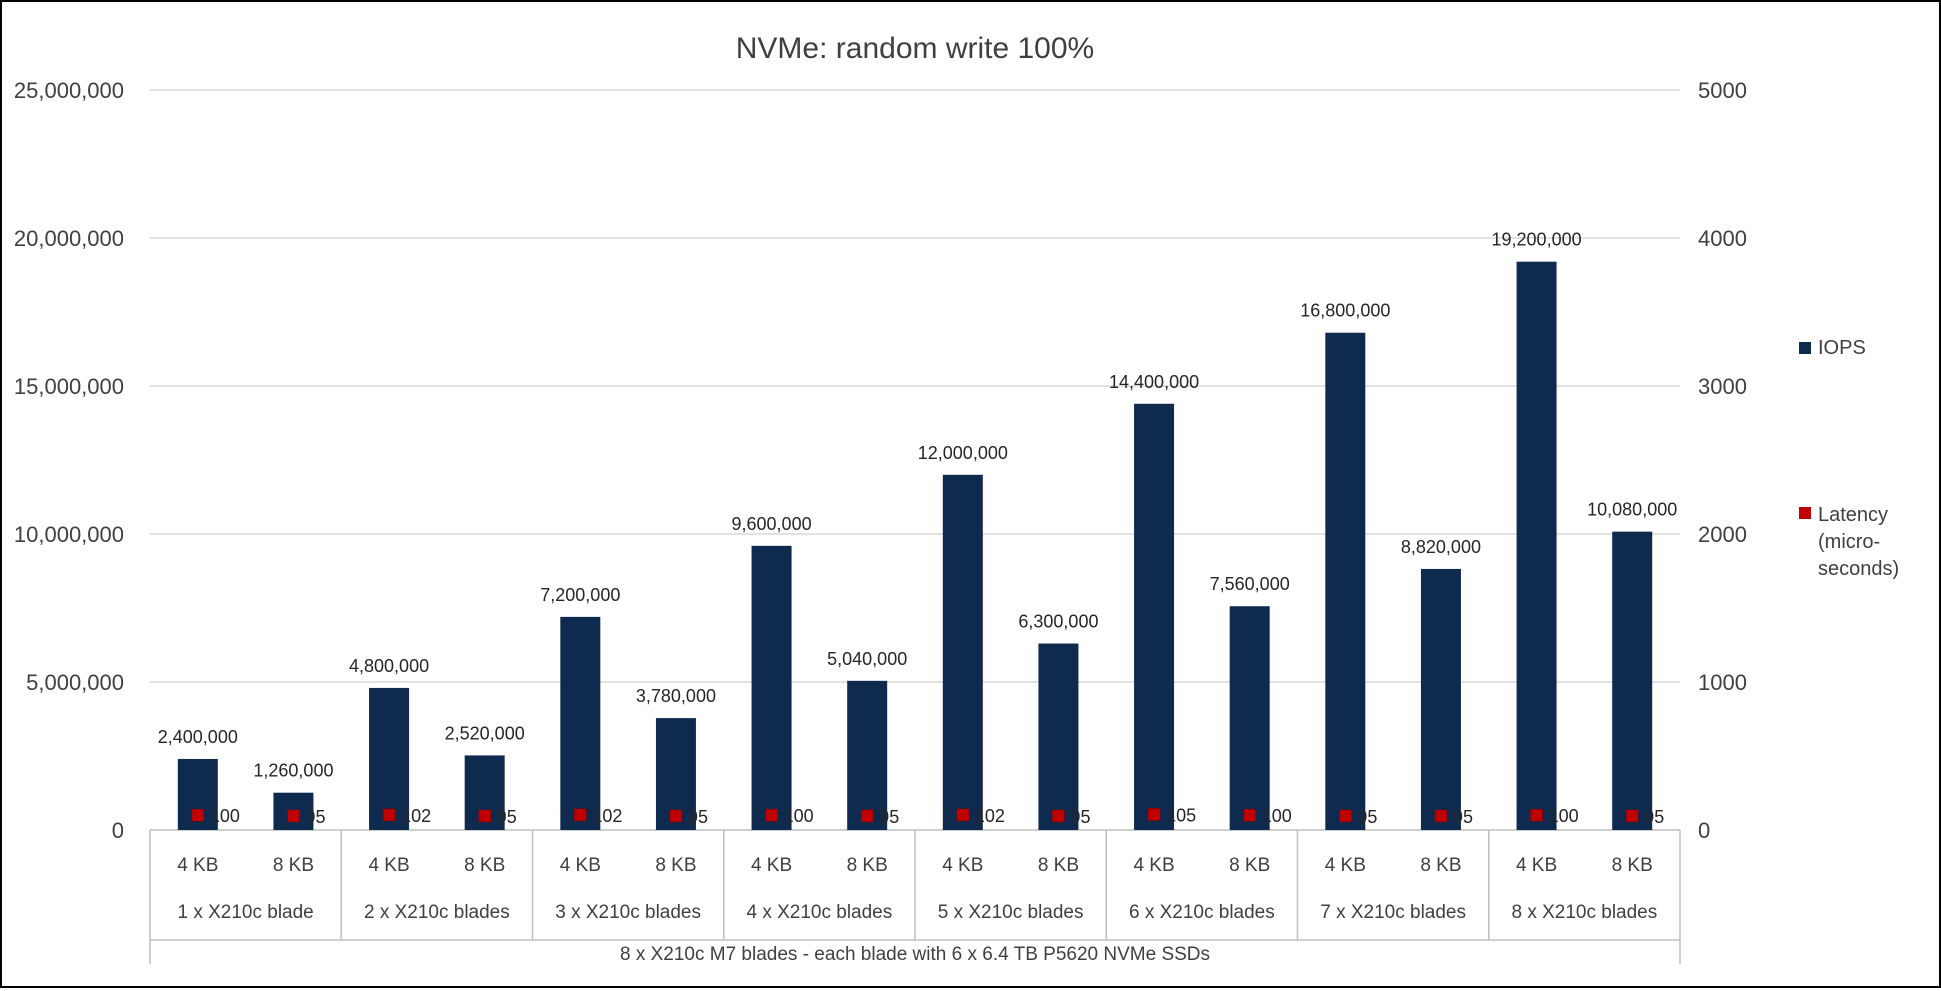  I want to click on left-tick-label: 0, so click(118, 830).